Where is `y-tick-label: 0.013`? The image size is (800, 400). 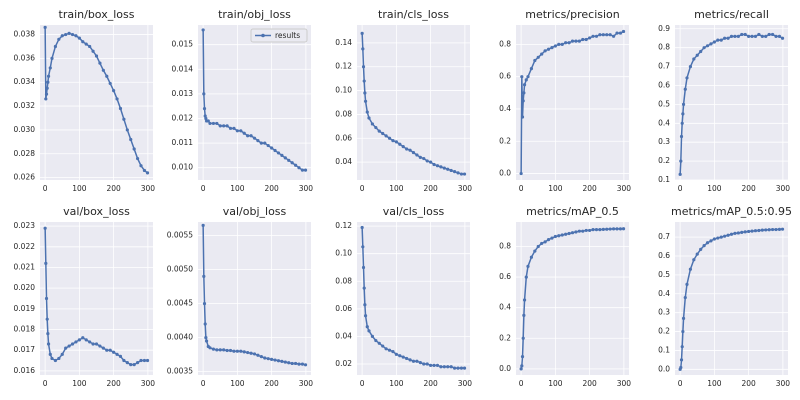
y-tick-label: 0.013 is located at coordinates (183, 93).